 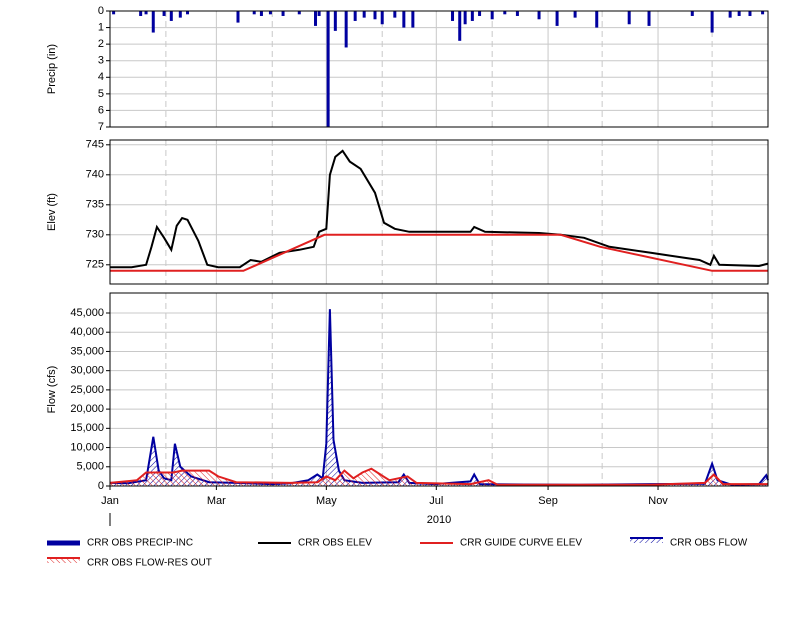 What do you see at coordinates (149, 563) in the screenshot?
I see `legend-label: CRR OBS FLOW-RES OUT` at bounding box center [149, 563].